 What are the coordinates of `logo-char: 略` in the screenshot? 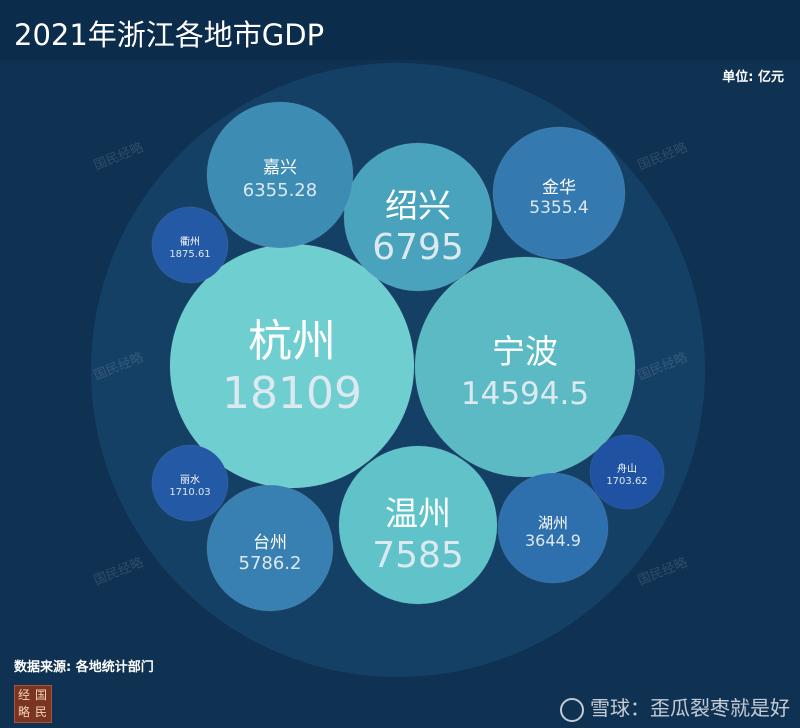 It's located at (24, 712).